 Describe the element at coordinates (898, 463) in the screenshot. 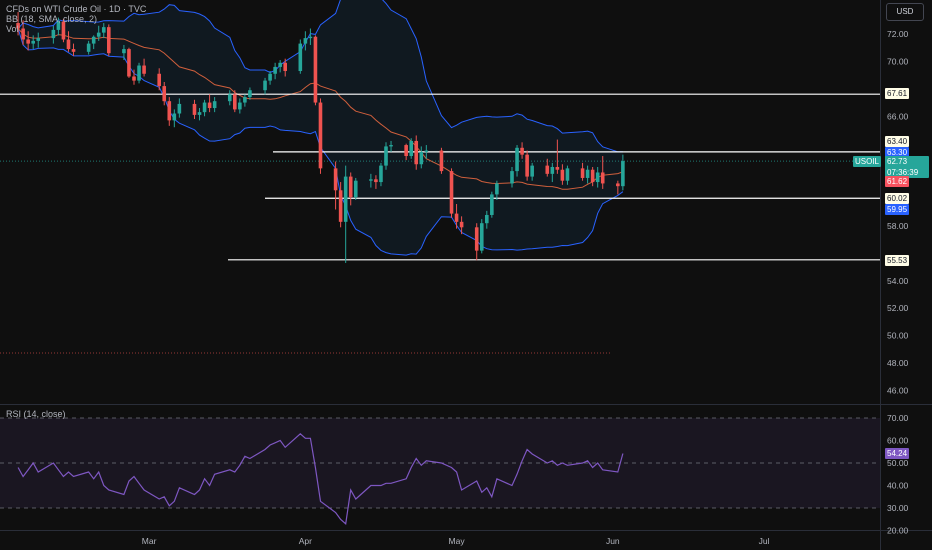

I see `rsi-tick-label: 50.00` at that location.